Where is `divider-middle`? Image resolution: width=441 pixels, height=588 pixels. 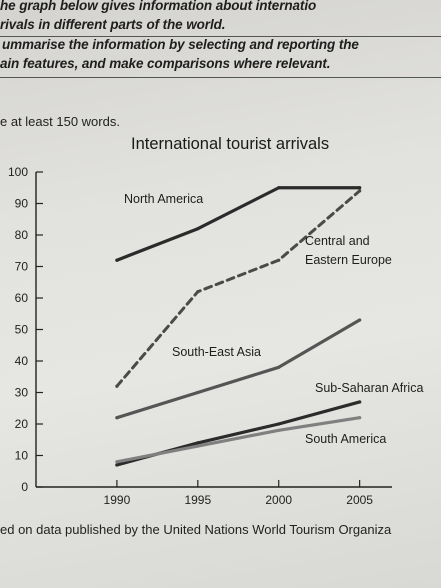
divider-middle is located at coordinates (220, 77).